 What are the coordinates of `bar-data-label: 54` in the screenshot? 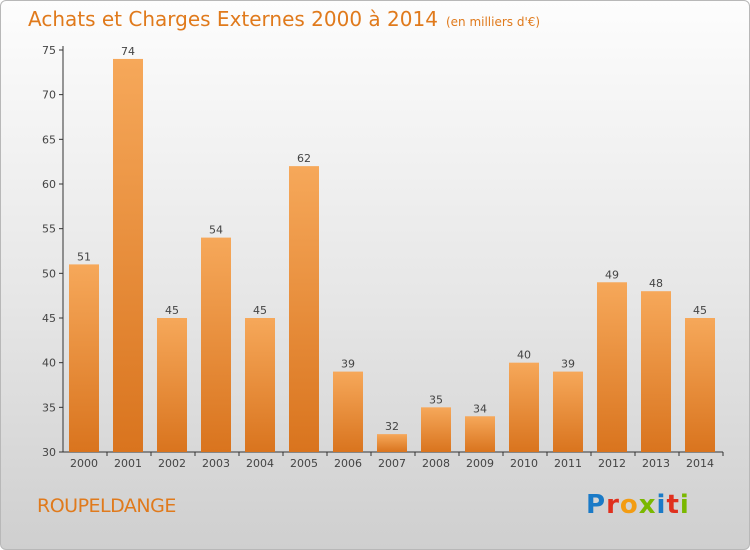 It's located at (216, 230).